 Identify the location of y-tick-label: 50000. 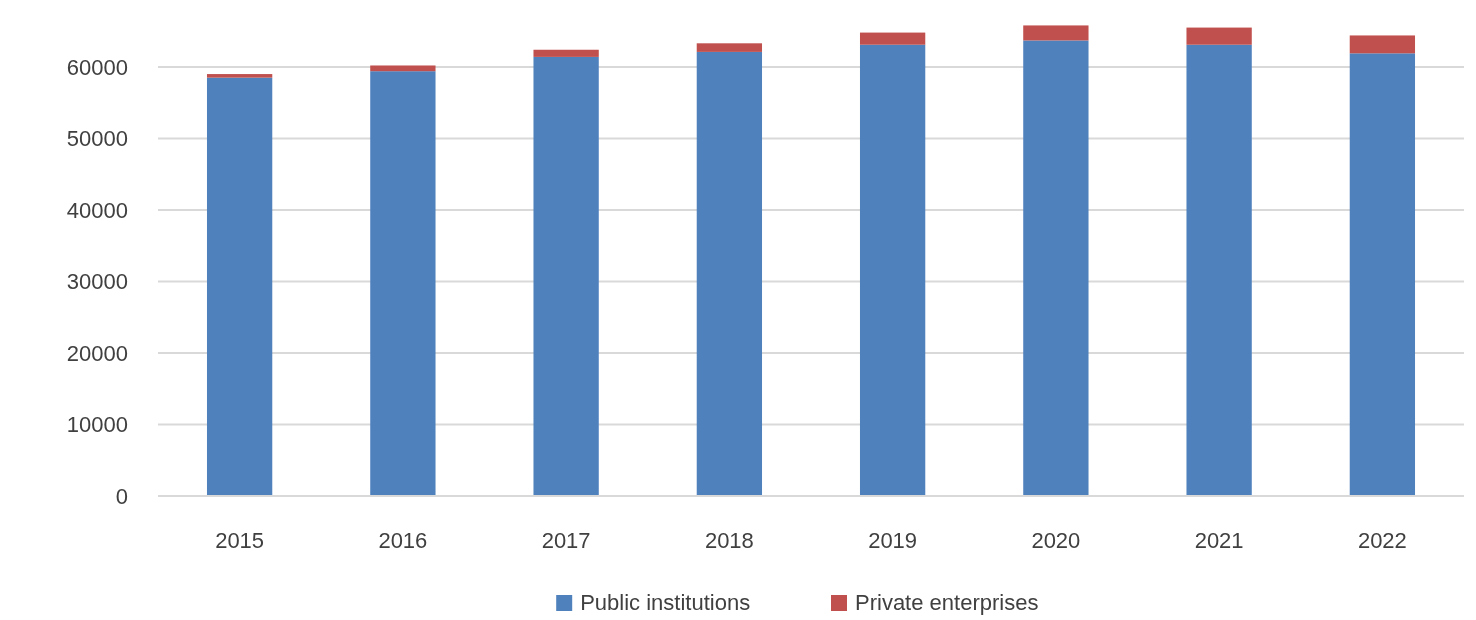
(97, 139).